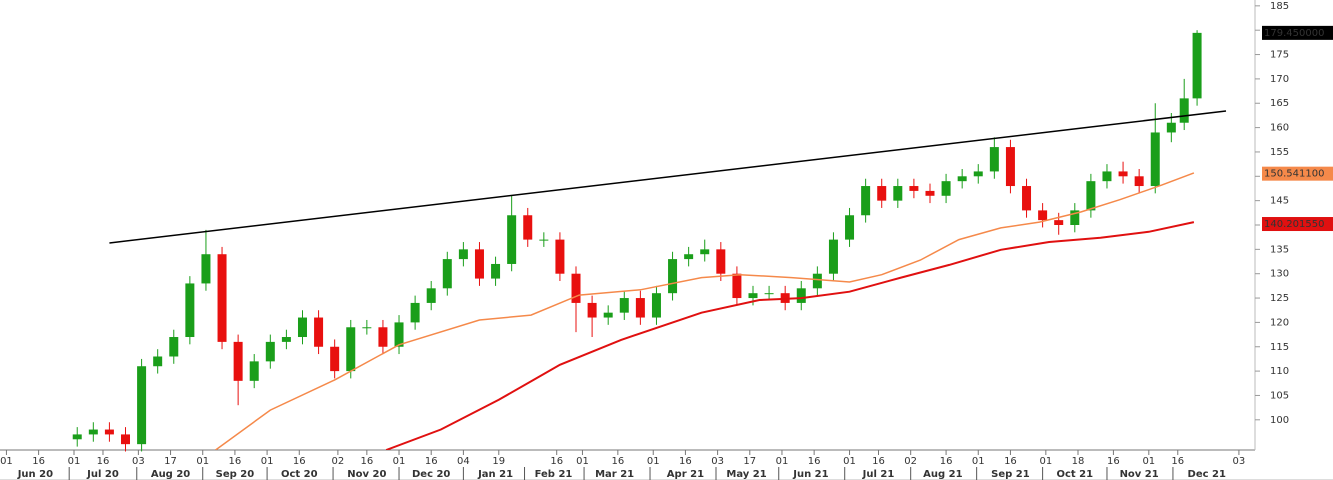 The height and width of the screenshot is (480, 1333). I want to click on month-label: Jul 20, so click(102, 474).